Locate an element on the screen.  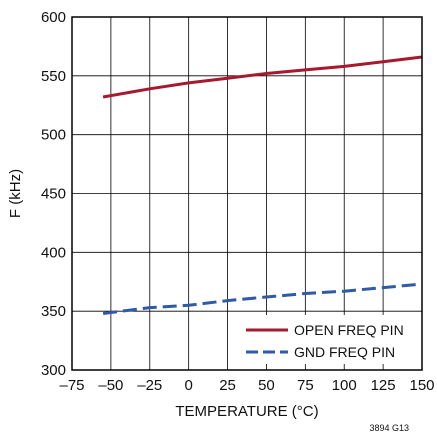
x-tick-label: 125 is located at coordinates (383, 385).